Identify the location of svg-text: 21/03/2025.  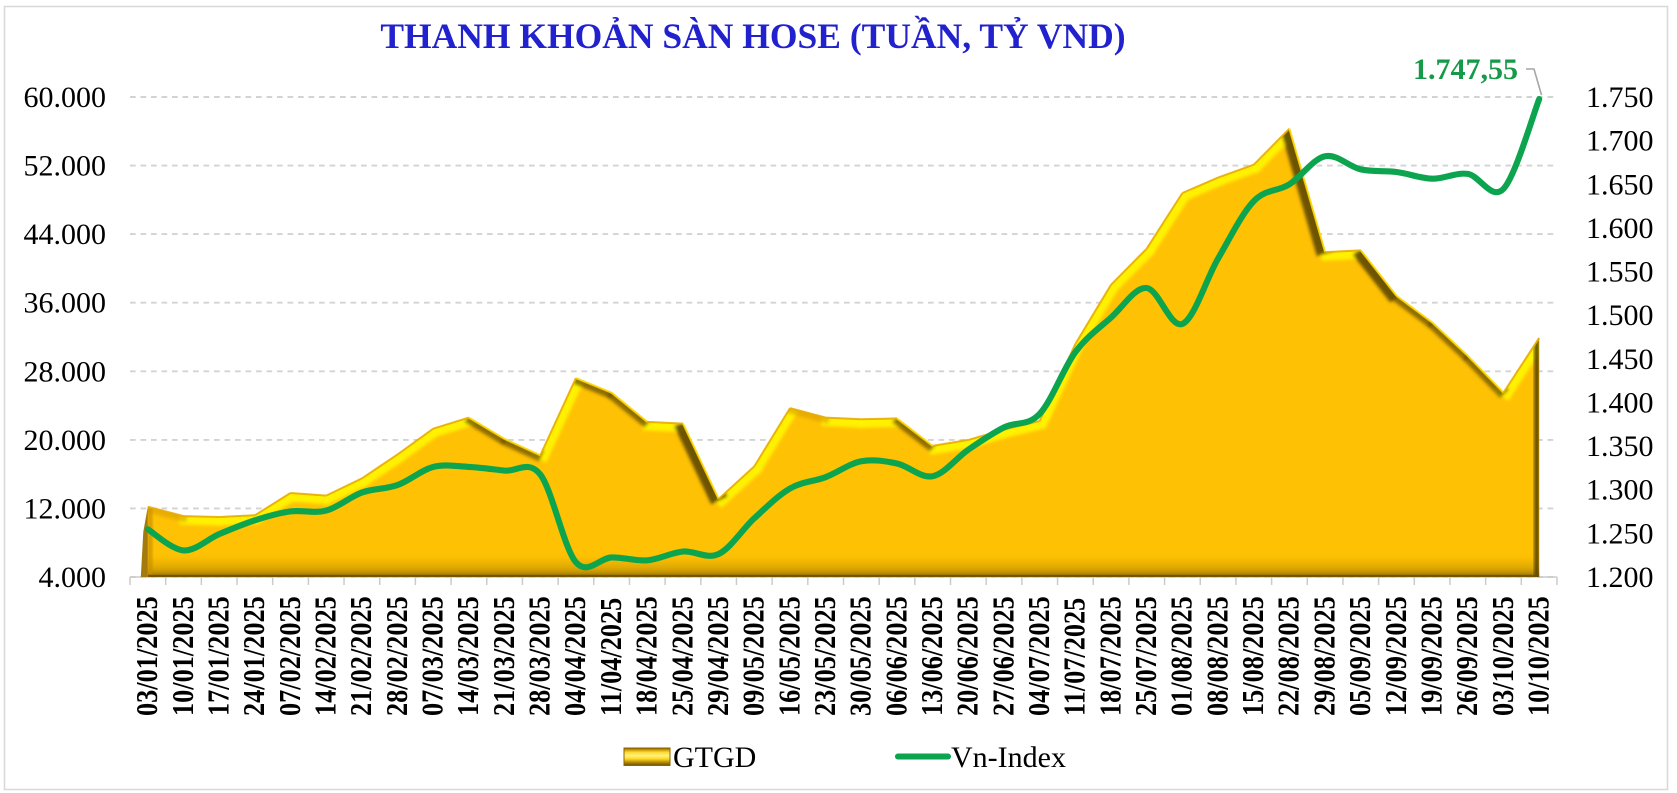
(504, 656).